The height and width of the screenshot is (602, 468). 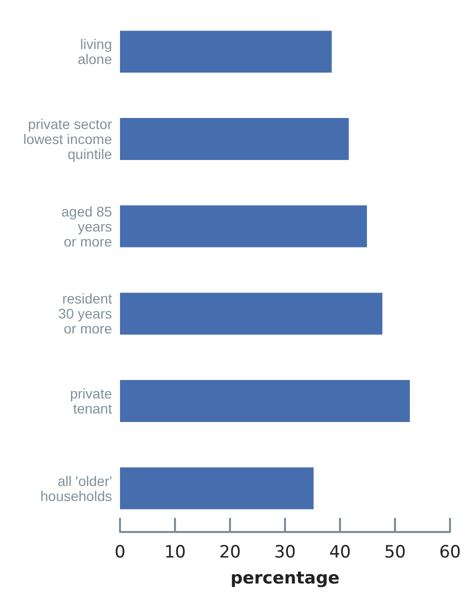 What do you see at coordinates (230, 552) in the screenshot?
I see `x-tick-label: 20` at bounding box center [230, 552].